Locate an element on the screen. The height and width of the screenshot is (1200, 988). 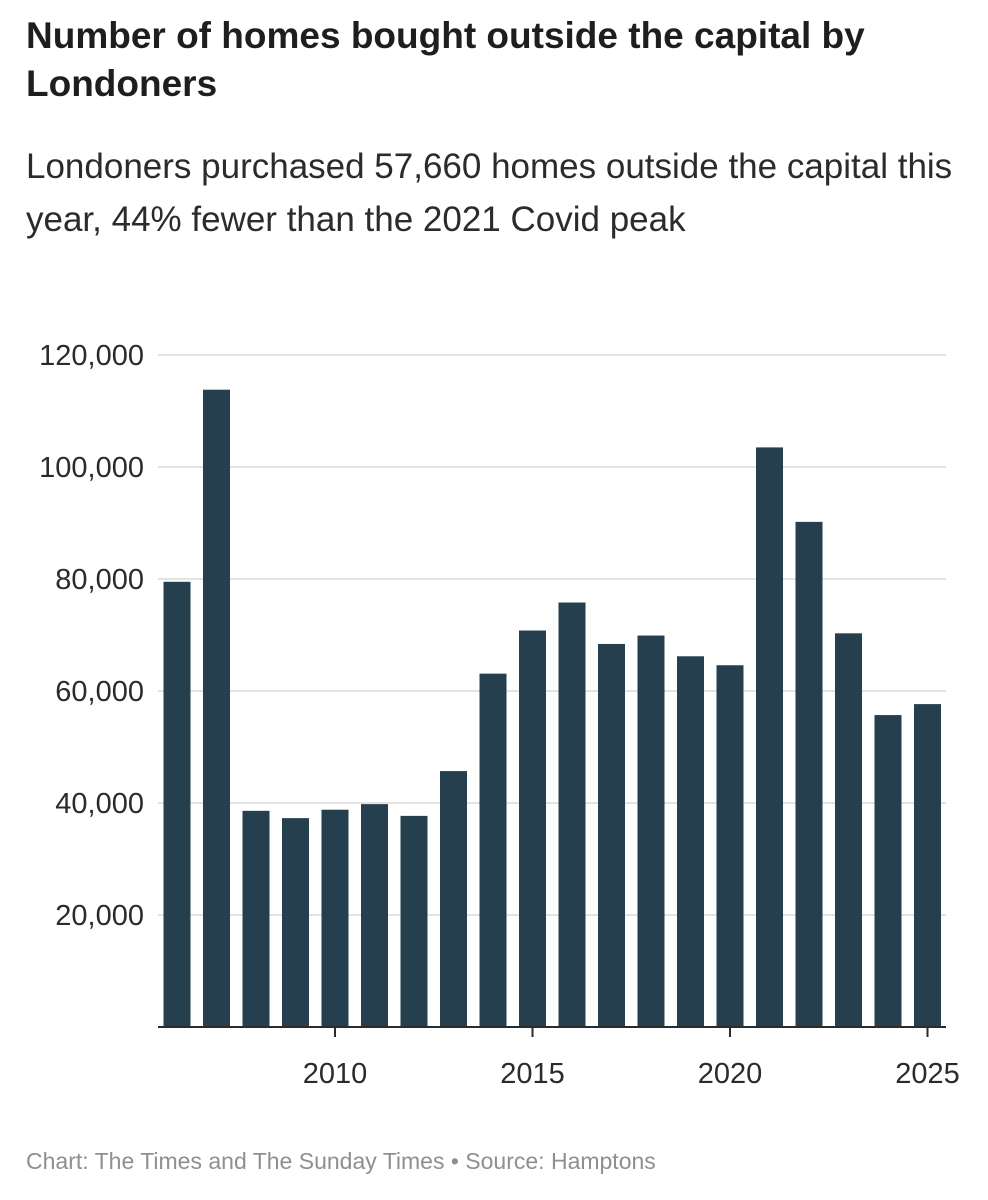
x-tick-label: 2025 is located at coordinates (927, 1074).